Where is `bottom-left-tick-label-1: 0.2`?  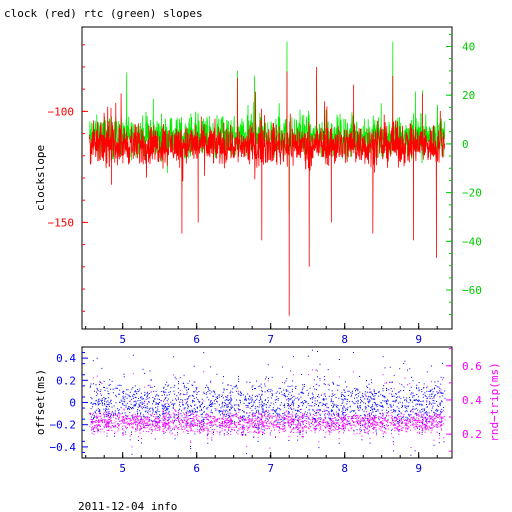
bottom-left-tick-label-1: 0.2 is located at coordinates (66, 380).